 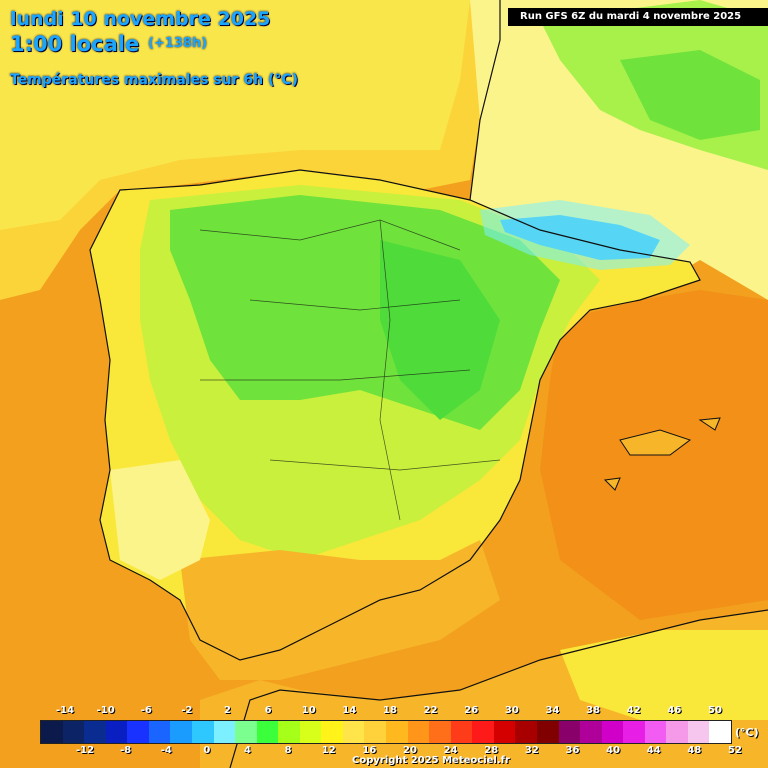 I want to click on legend-top-label: 50, so click(x=715, y=710).